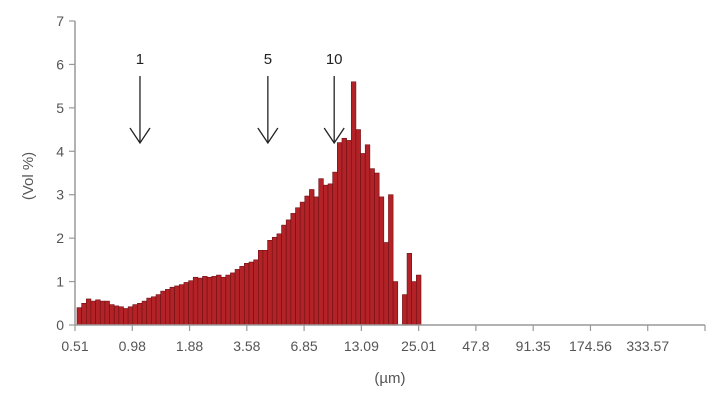 The image size is (720, 406). Describe the element at coordinates (237, 98) in the screenshot. I see `size-markers-layer: 1 5 10` at that location.